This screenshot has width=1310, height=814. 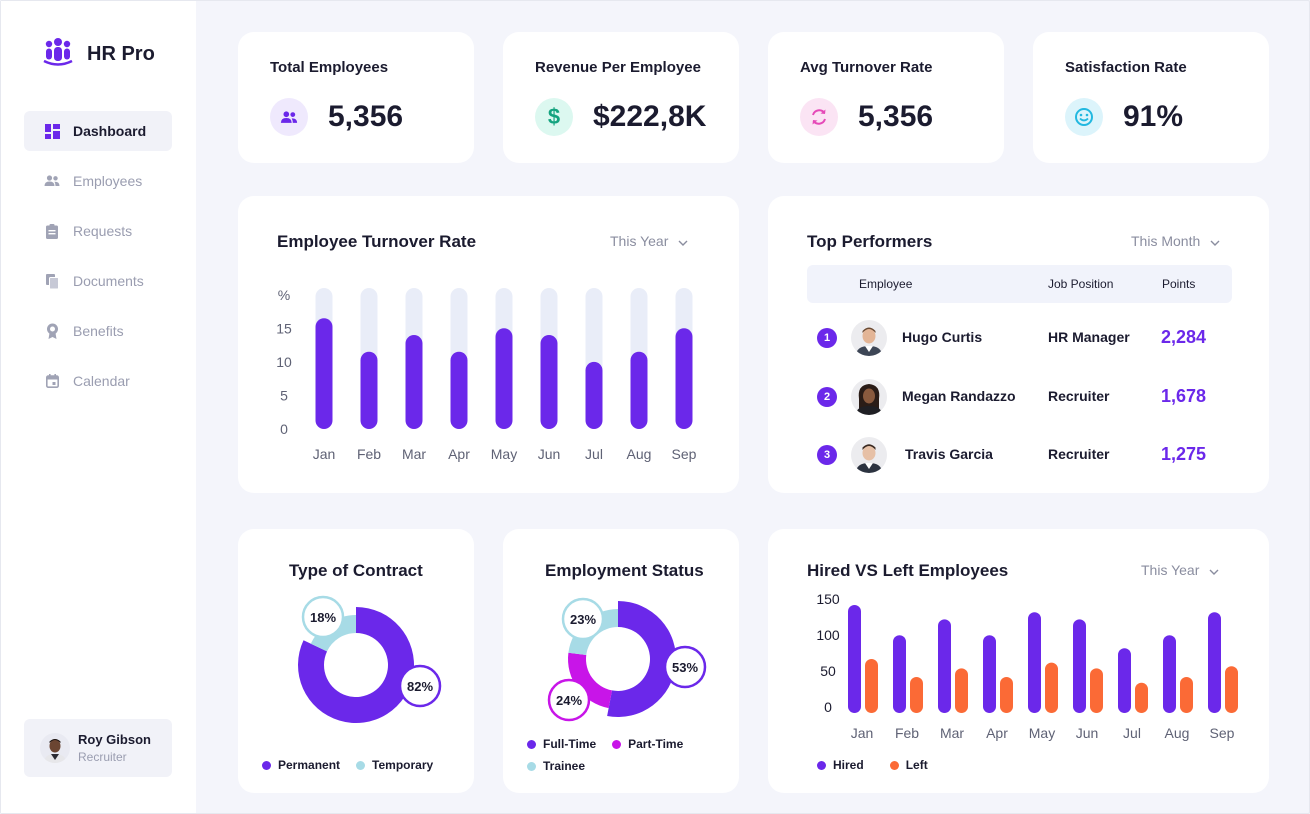 What do you see at coordinates (52, 131) in the screenshot?
I see `dashboard-icon` at bounding box center [52, 131].